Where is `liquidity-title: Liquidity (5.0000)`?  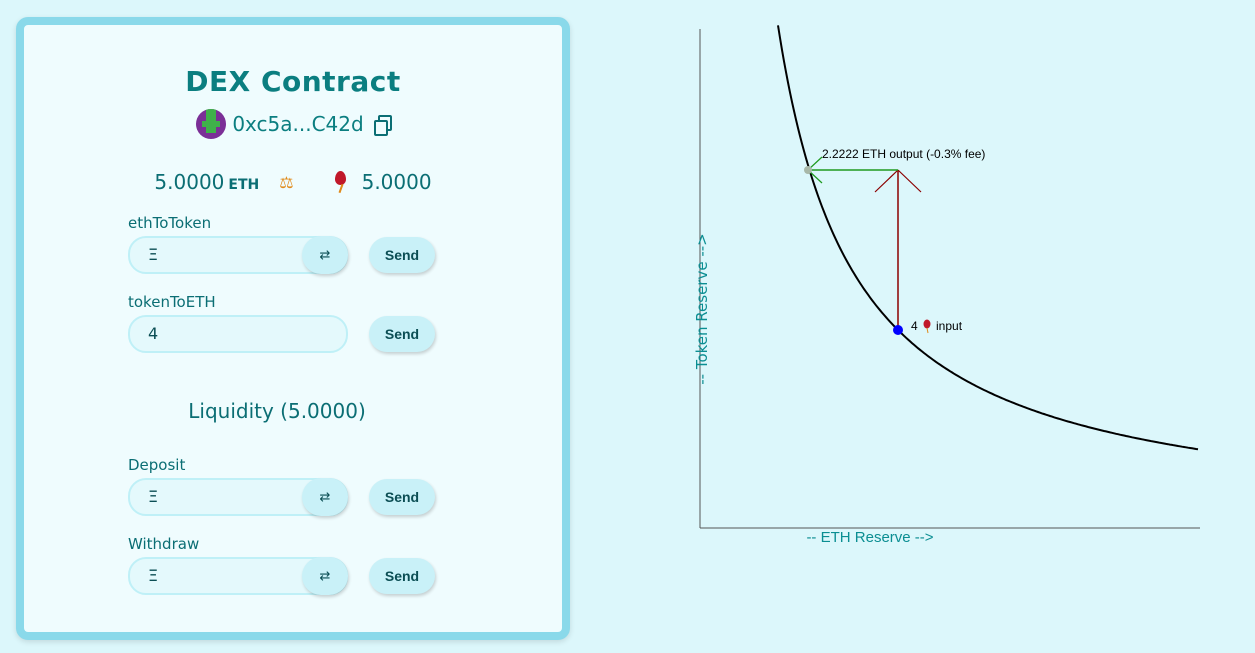 liquidity-title: Liquidity (5.0000) is located at coordinates (277, 411).